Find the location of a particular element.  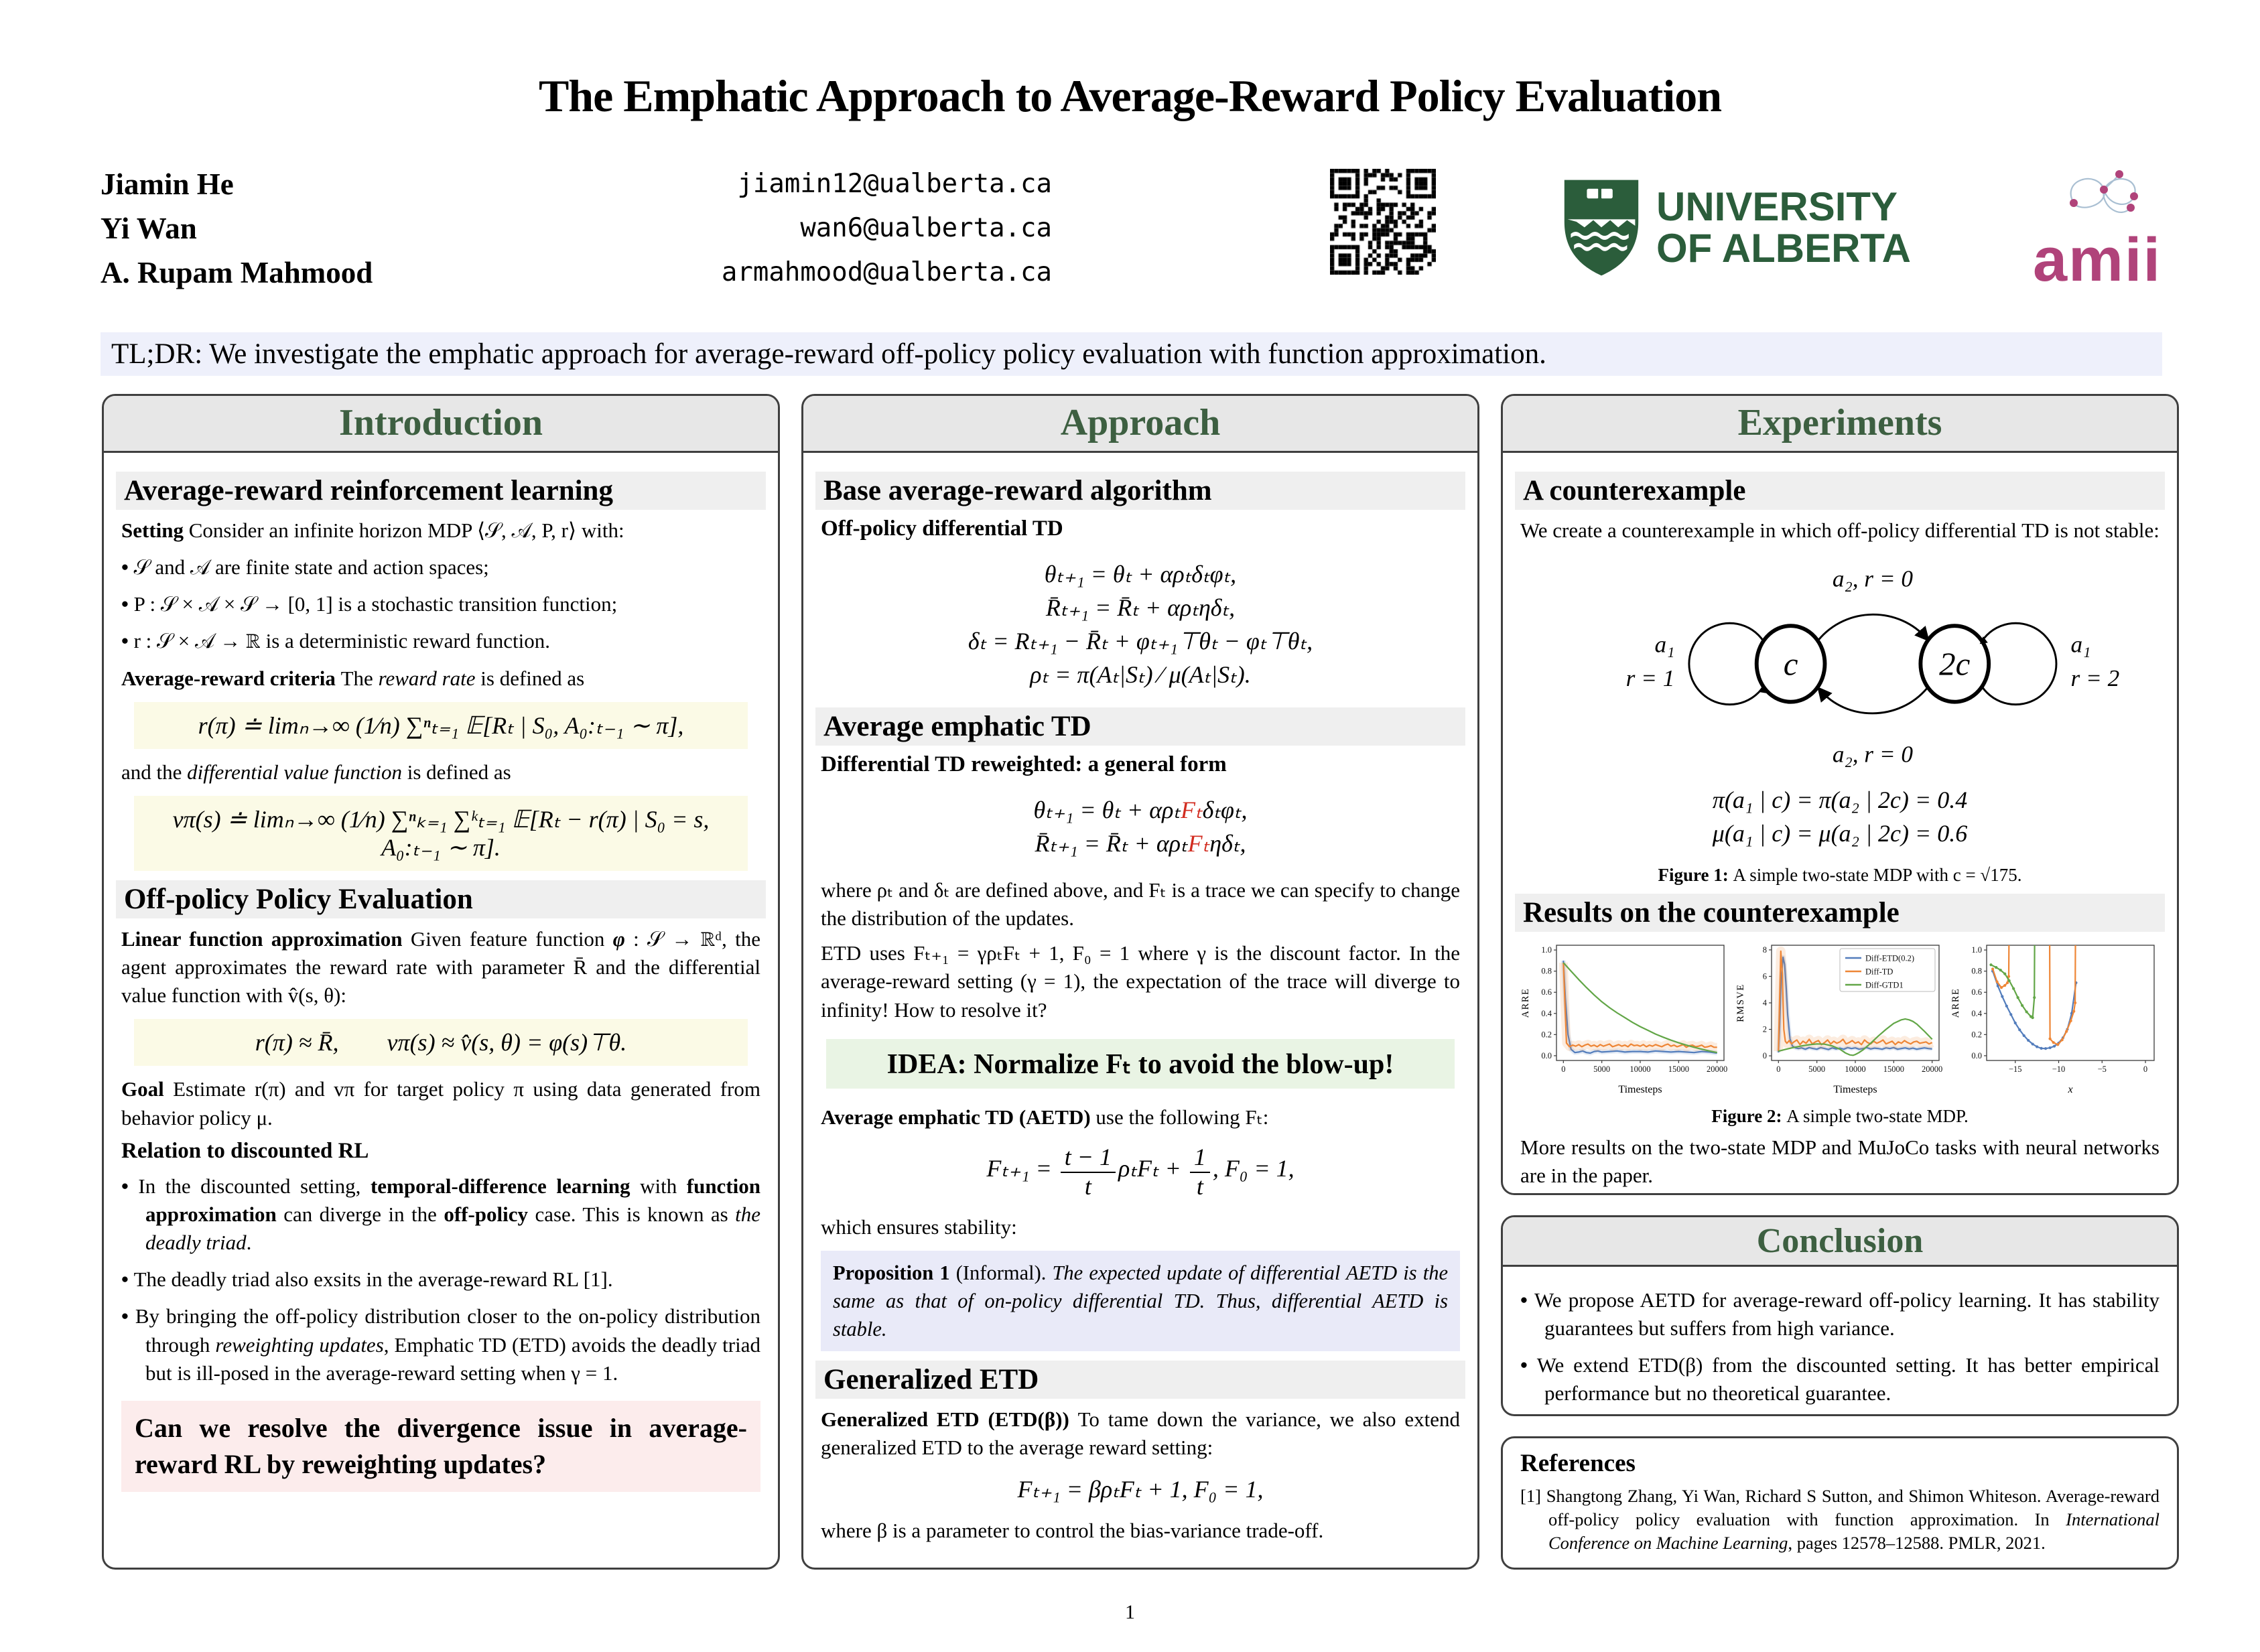

svg-text: 2 is located at coordinates (1765, 1029).